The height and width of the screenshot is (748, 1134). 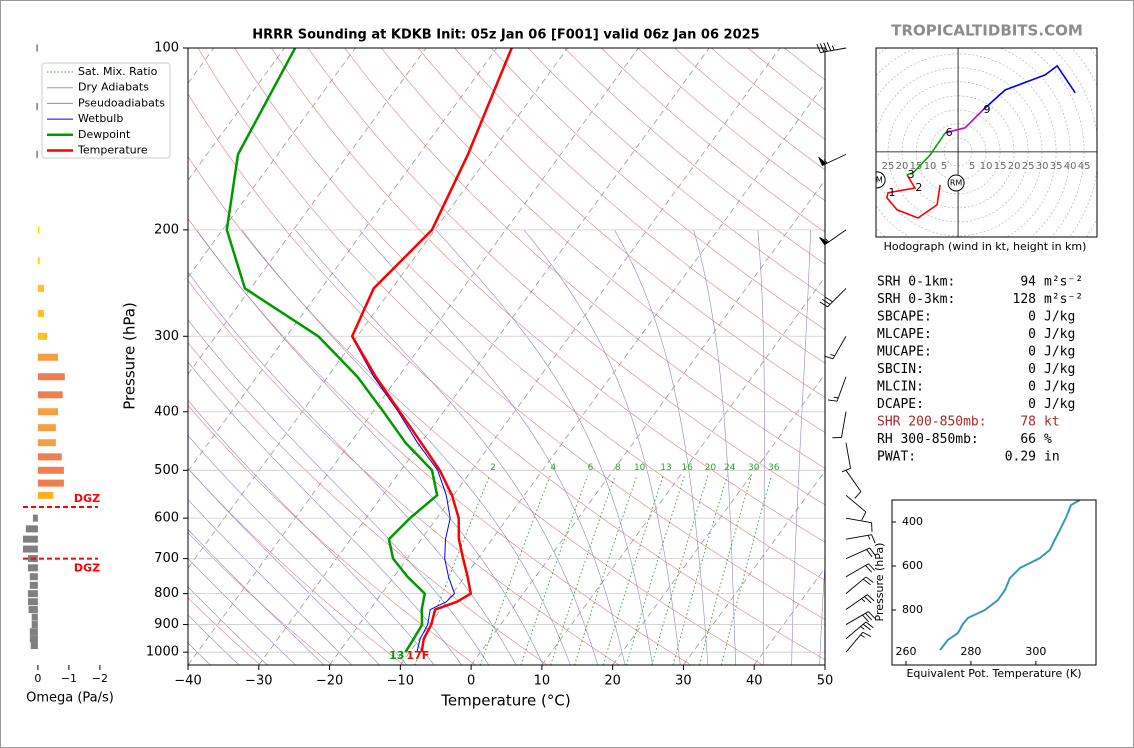 I want to click on omega-x-tick-label: 0, so click(x=37, y=678).